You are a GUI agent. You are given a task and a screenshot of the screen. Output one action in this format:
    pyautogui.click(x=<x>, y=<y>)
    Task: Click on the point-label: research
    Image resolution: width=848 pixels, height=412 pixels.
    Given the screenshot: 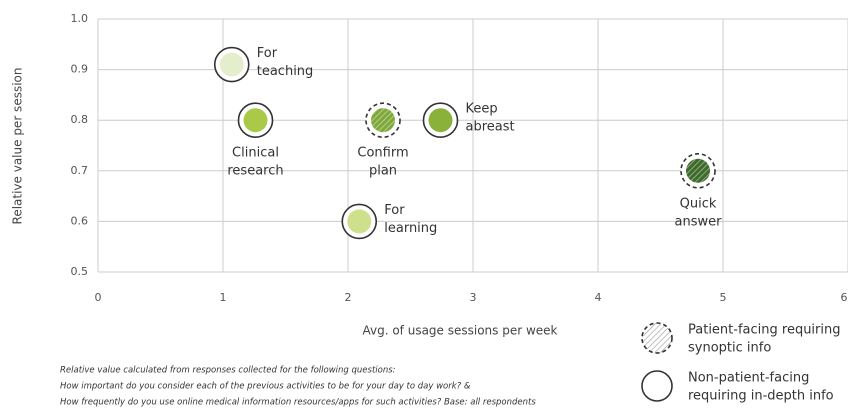 What is the action you would take?
    pyautogui.click(x=255, y=171)
    